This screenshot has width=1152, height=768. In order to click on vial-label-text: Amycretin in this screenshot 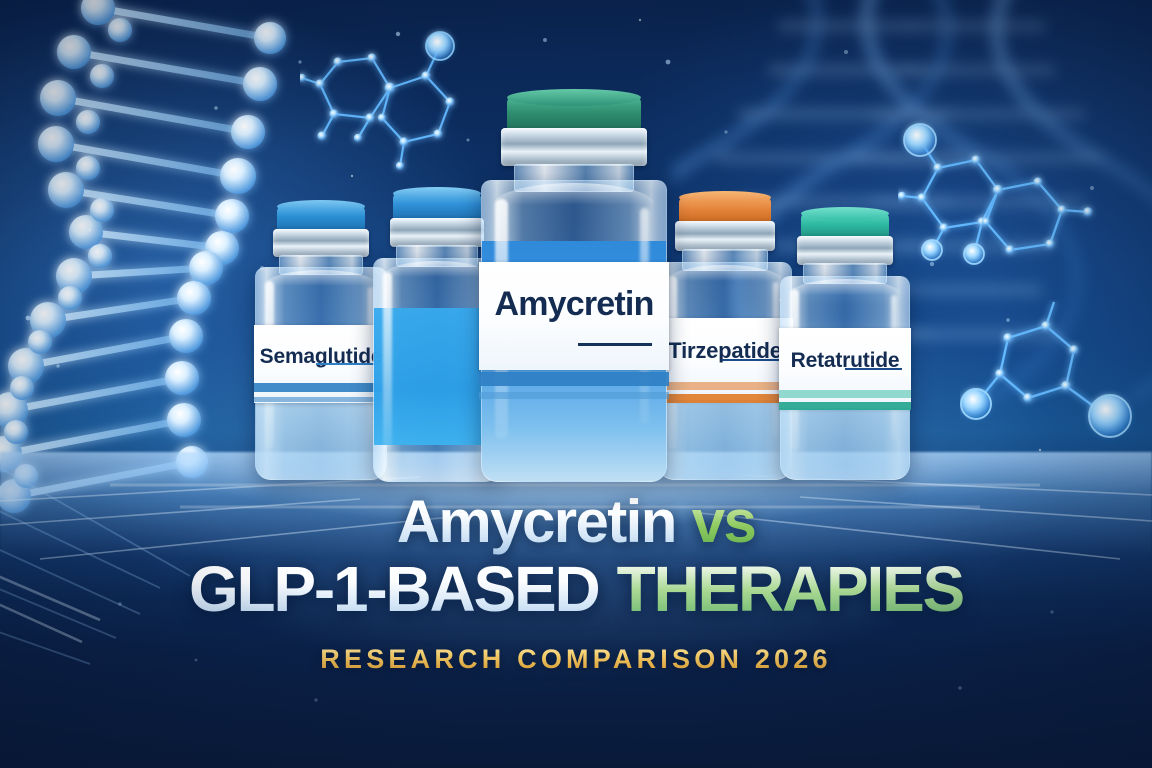, I will do `click(574, 304)`.